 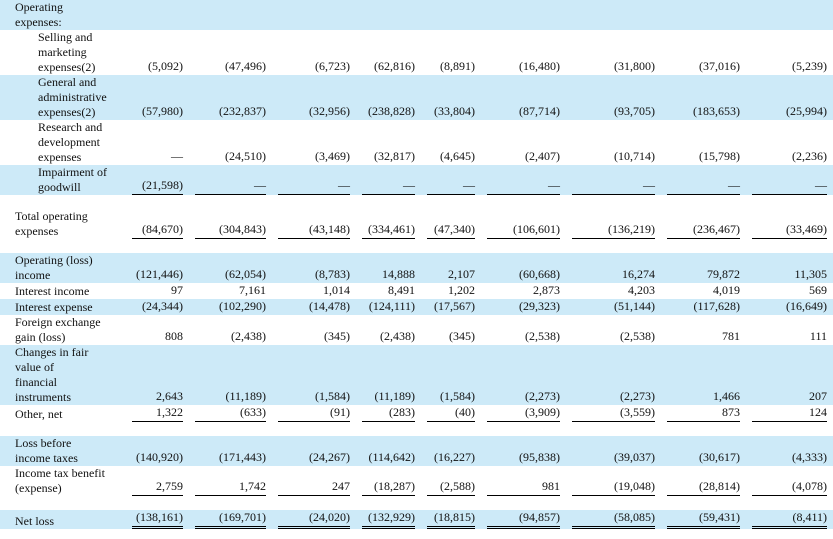 I want to click on value: (16,480), so click(x=539, y=66).